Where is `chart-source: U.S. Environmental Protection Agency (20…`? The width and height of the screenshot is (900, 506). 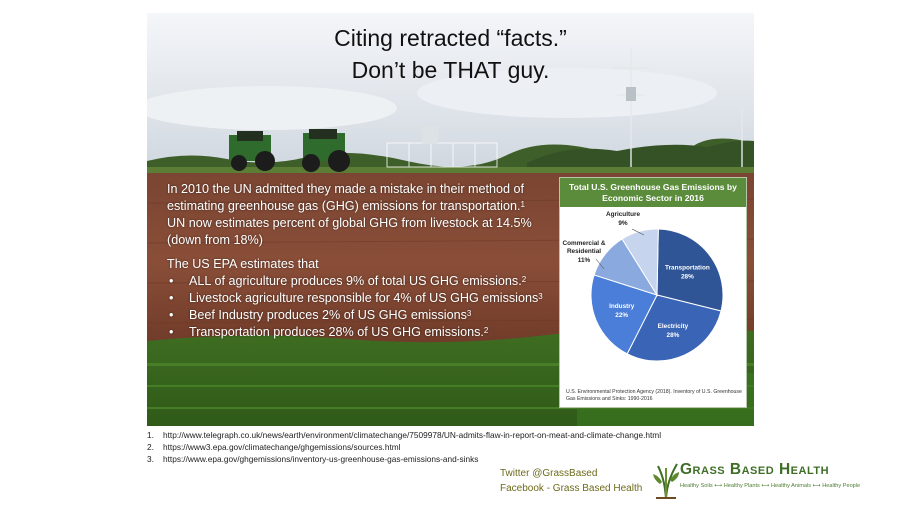
chart-source: U.S. Environmental Protection Agency (20… is located at coordinates (654, 395).